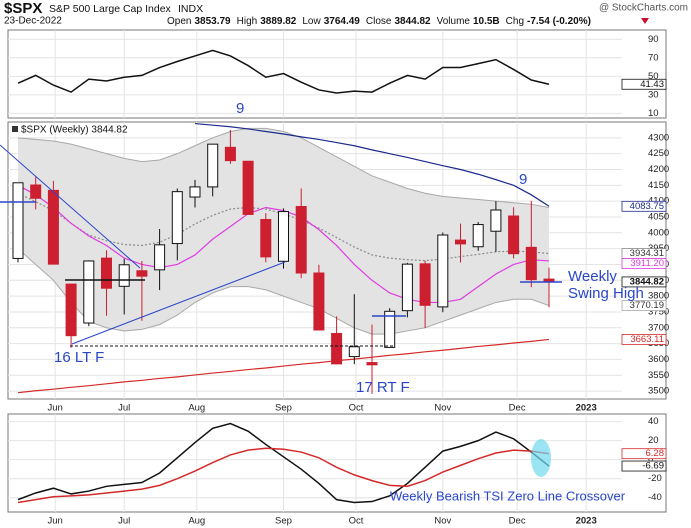  What do you see at coordinates (653, 421) in the screenshot?
I see `y-tick-label: 40` at bounding box center [653, 421].